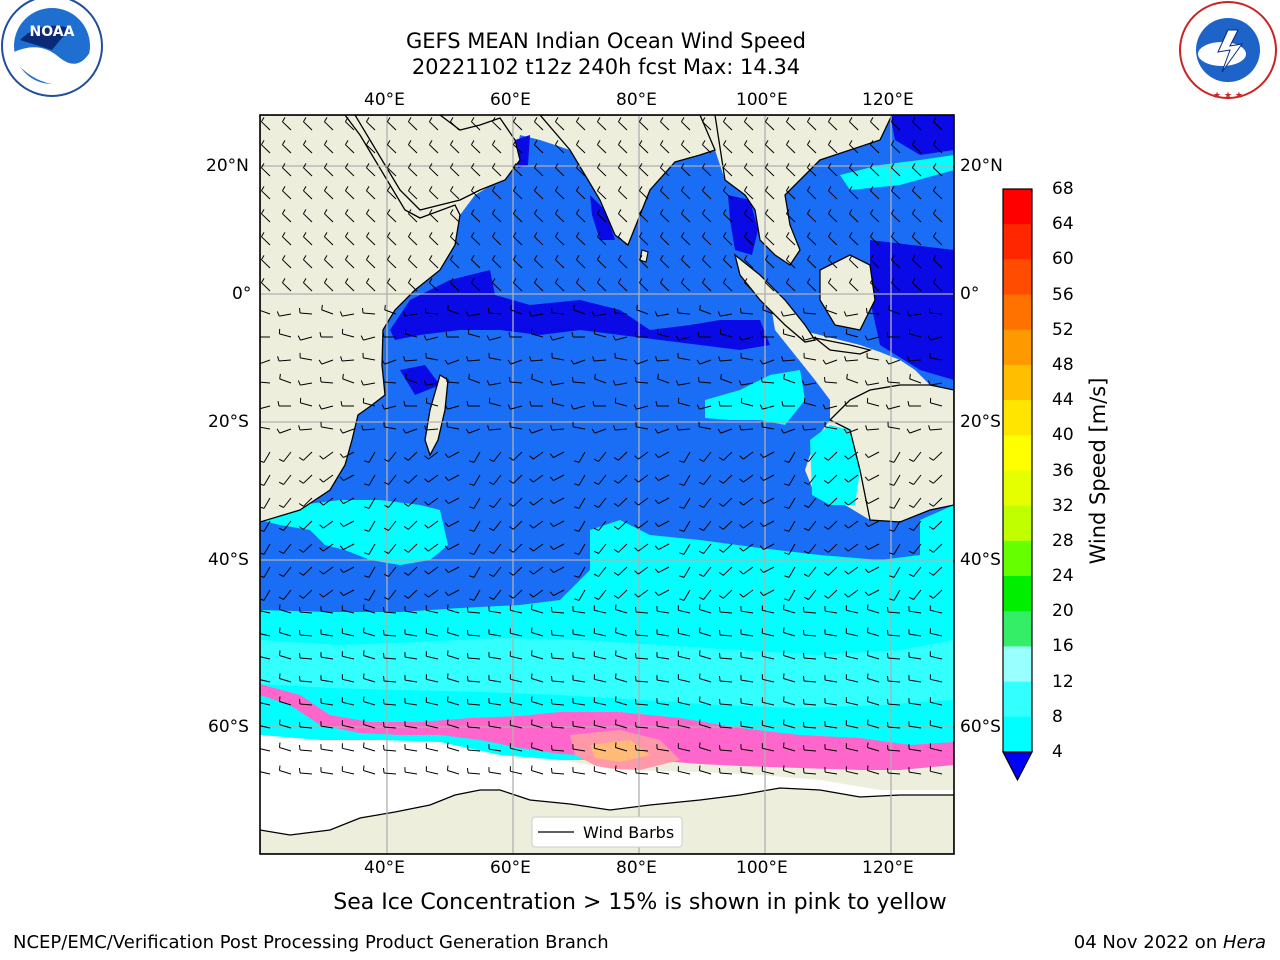  What do you see at coordinates (52, 32) in the screenshot?
I see `noaa-logo-text: NOAA` at bounding box center [52, 32].